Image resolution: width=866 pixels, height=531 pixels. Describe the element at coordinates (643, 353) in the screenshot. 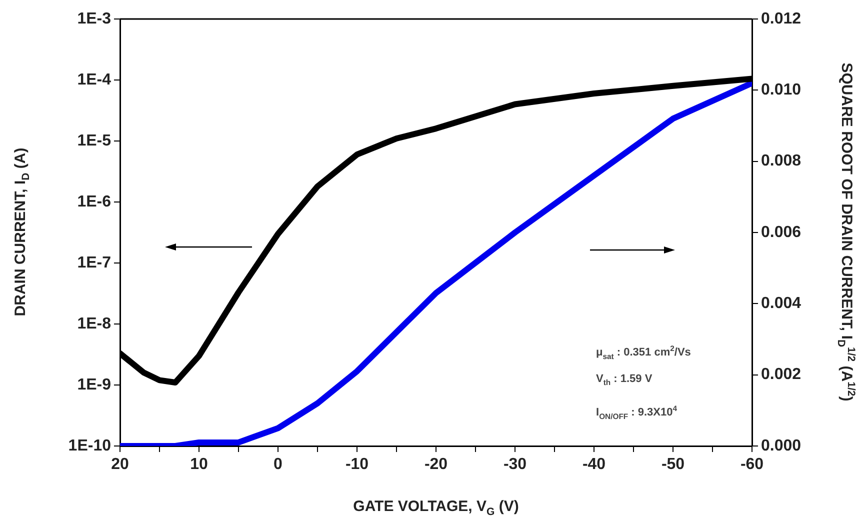

I see `annotation: μ$_{sat}$ : 0.351 cm$^{2}$/Vs` at that location.